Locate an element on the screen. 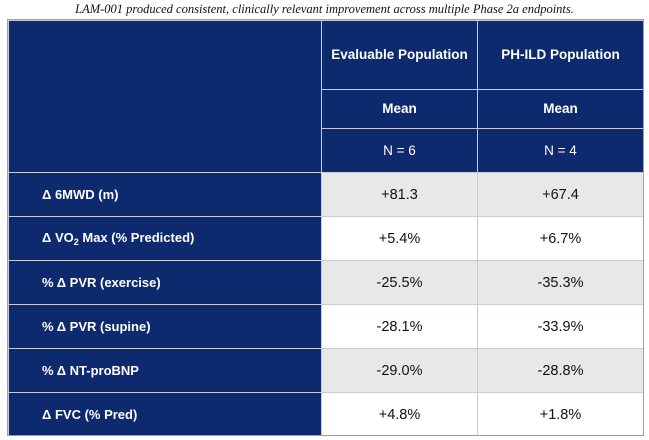  table-row: % Δ NT-proBNP -29.0% -28.8% is located at coordinates (325, 370).